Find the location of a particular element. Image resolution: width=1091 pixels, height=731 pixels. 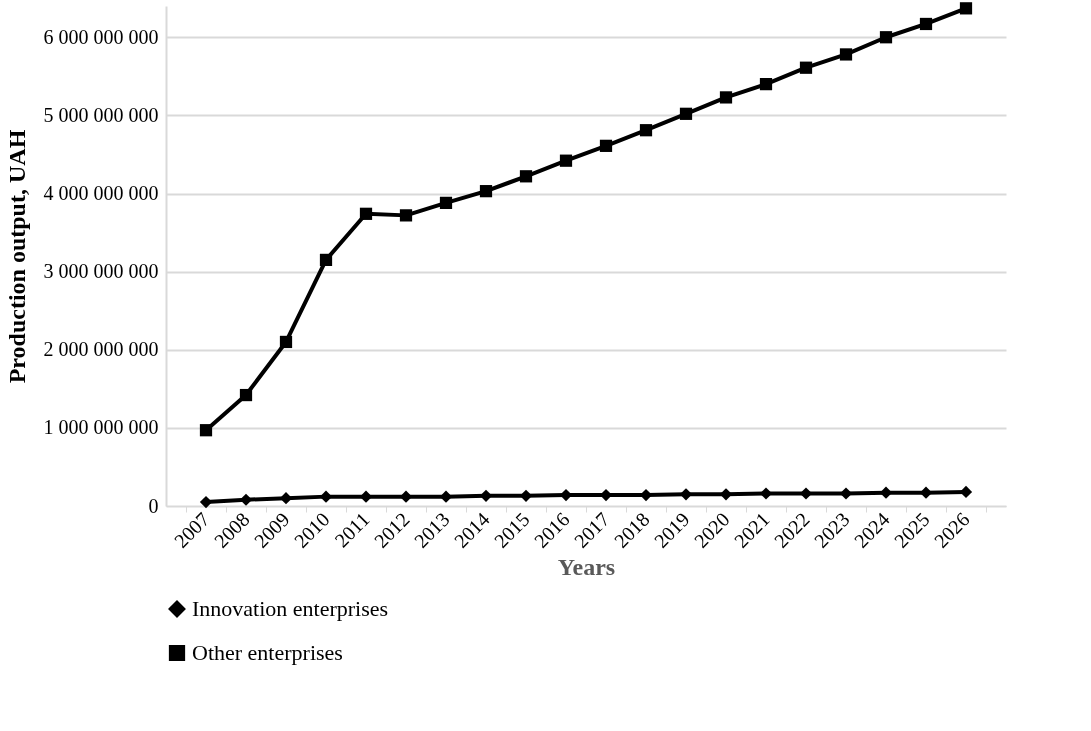

x-axis-title: Years is located at coordinates (586, 566).